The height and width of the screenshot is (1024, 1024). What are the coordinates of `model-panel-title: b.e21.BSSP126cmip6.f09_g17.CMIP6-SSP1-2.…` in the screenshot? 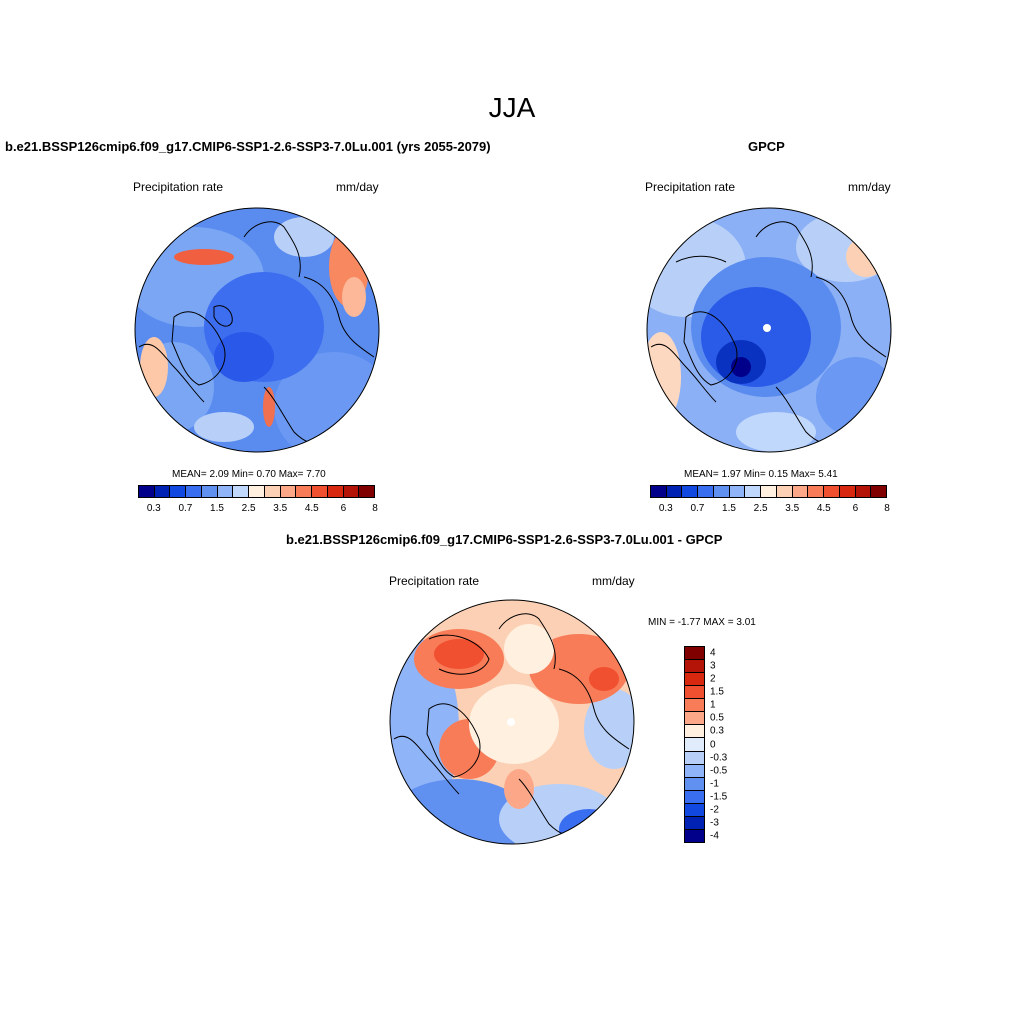 It's located at (248, 146).